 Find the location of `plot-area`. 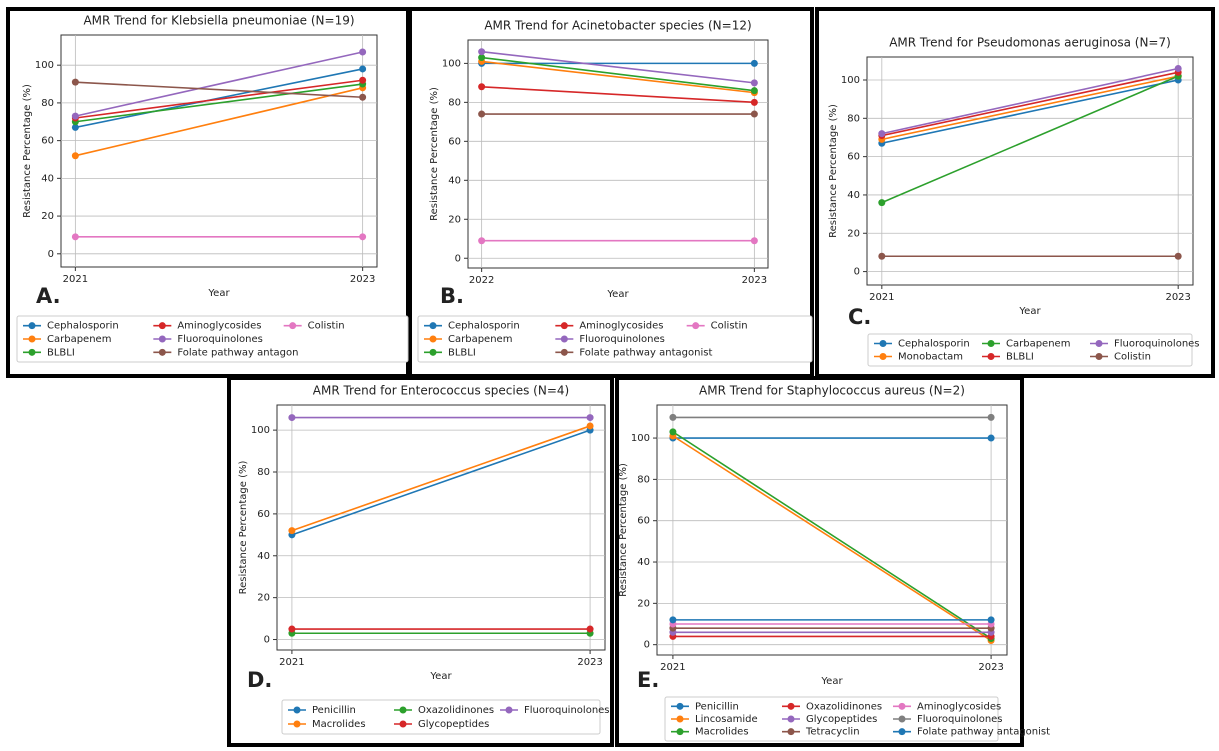

plot-area is located at coordinates (441, 527).